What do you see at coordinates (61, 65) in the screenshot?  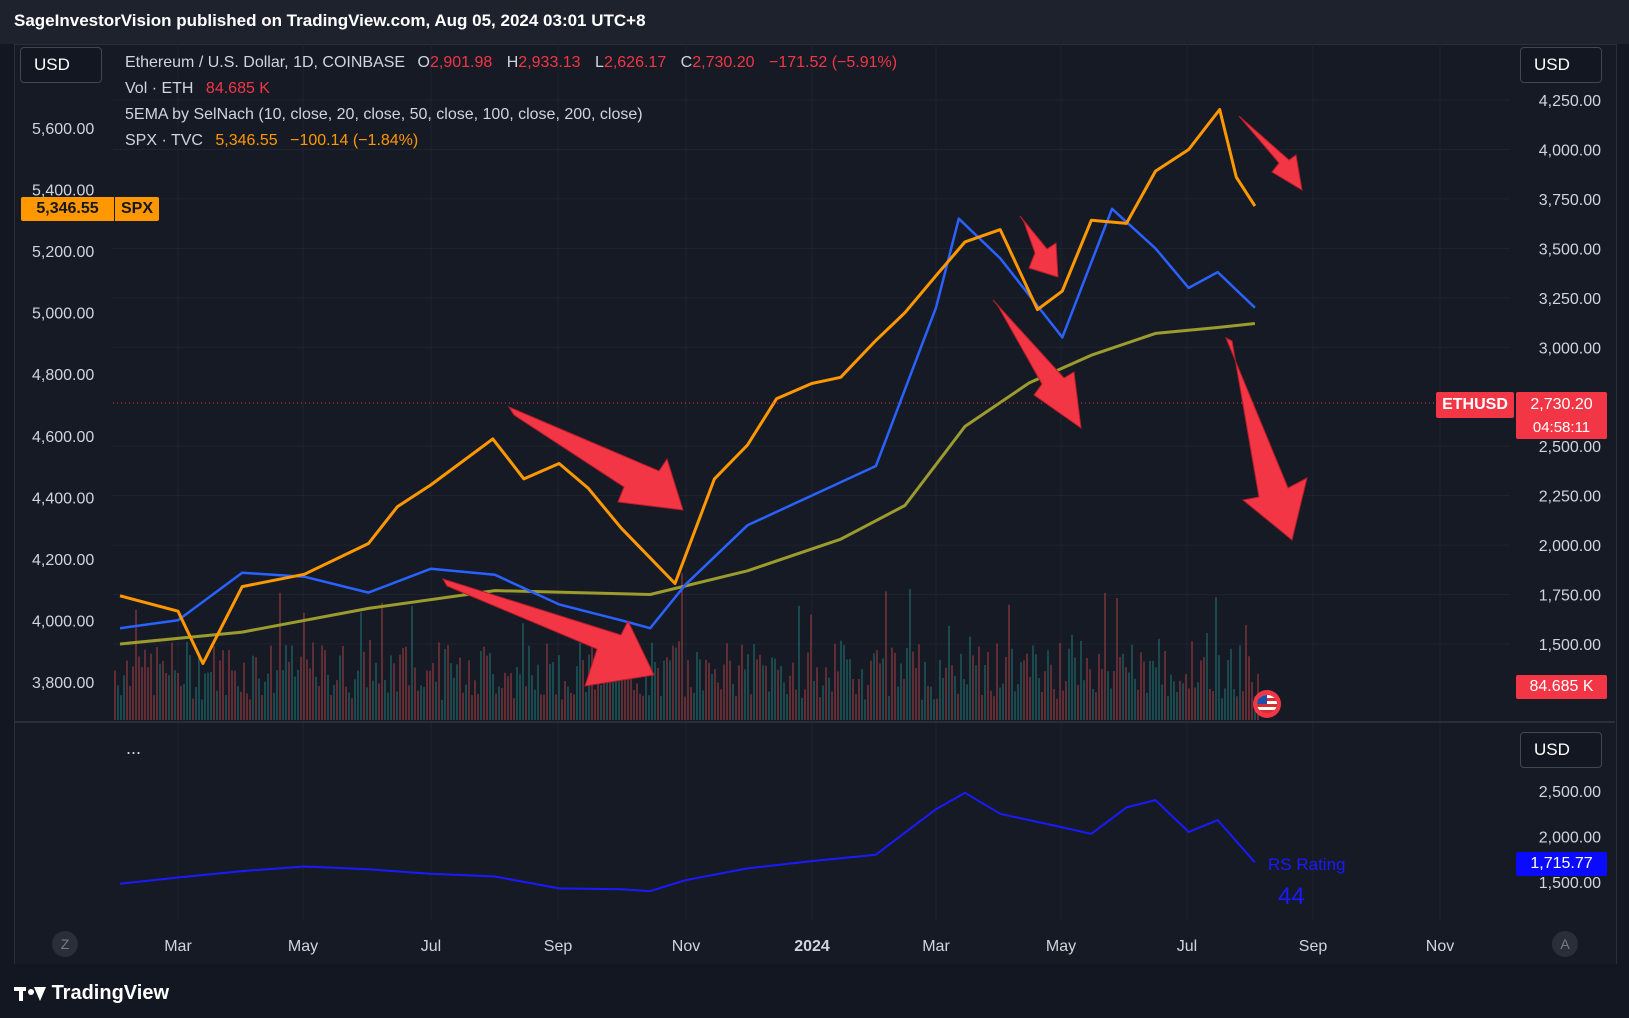 I see `left-unit-button: USD` at bounding box center [61, 65].